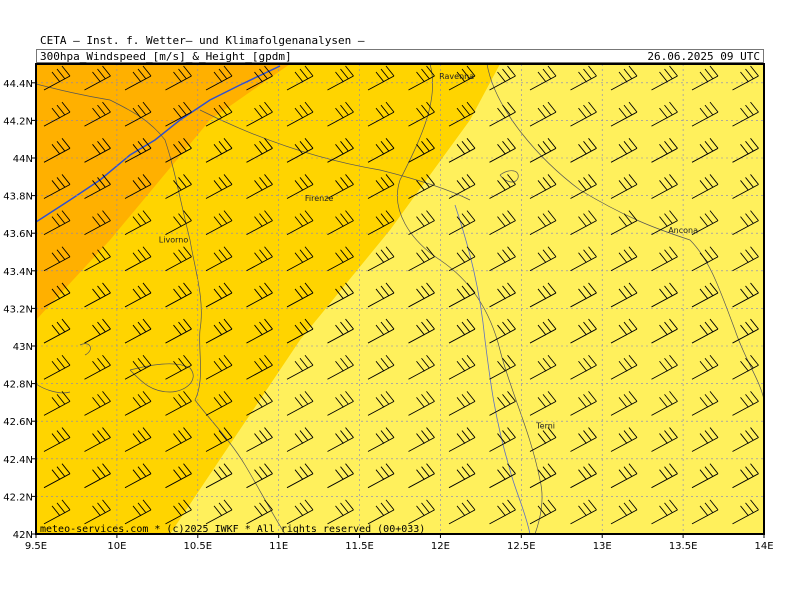 The width and height of the screenshot is (800, 600). I want to click on y-tick-label: 43N, so click(23, 347).